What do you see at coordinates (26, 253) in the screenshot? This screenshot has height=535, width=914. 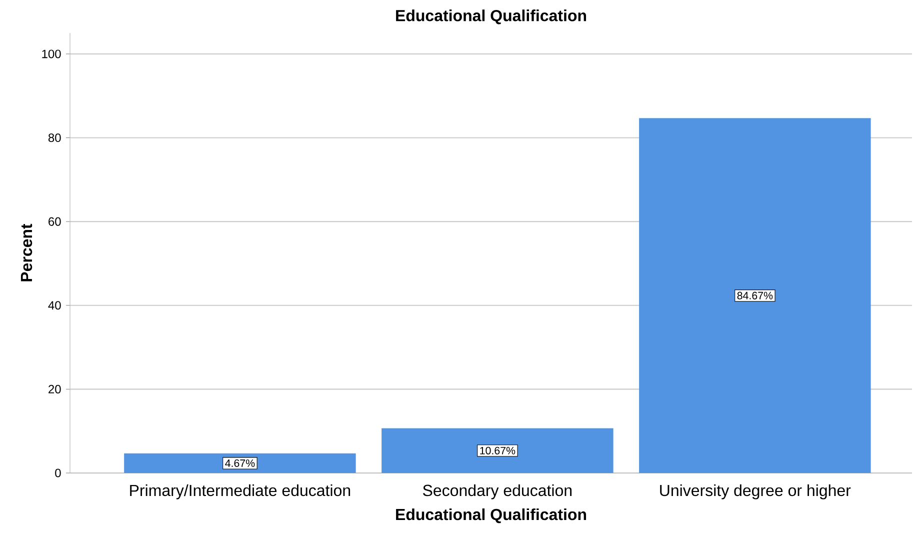 I see `y-axis-title: Percent` at bounding box center [26, 253].